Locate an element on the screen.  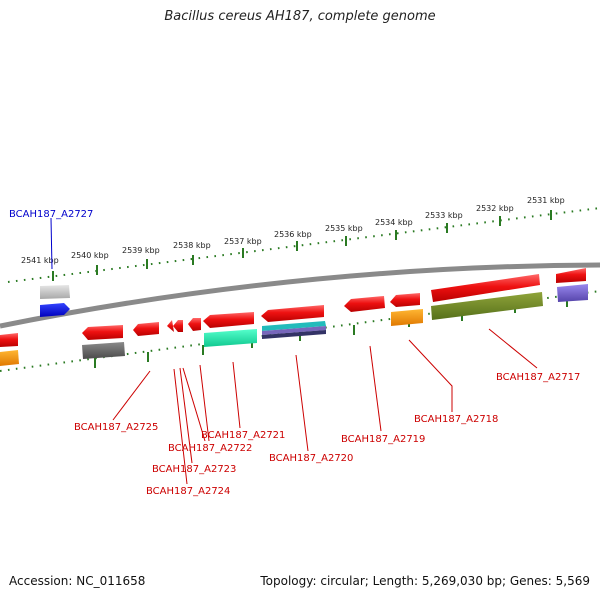
gene-label-a2725: BCAH187_A2725 is located at coordinates (116, 427).